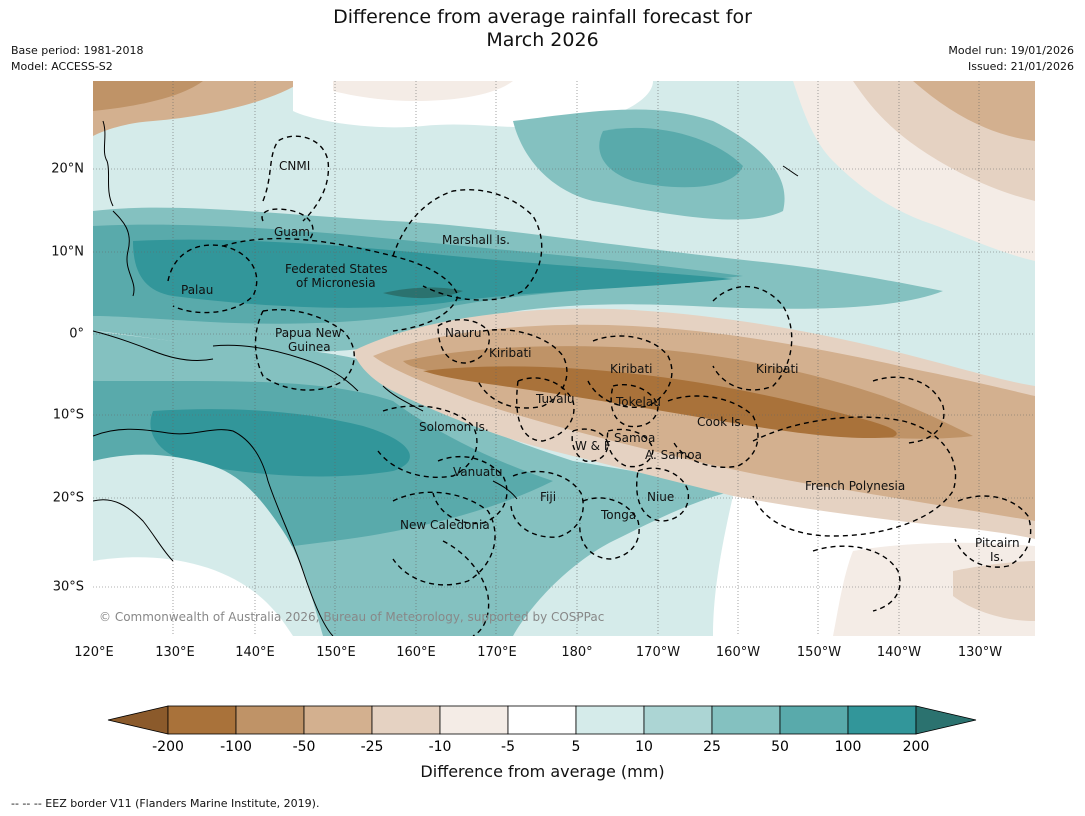 The image size is (1085, 816). Describe the element at coordinates (638, 402) in the screenshot. I see `label-tokelau: Tokelau` at that location.